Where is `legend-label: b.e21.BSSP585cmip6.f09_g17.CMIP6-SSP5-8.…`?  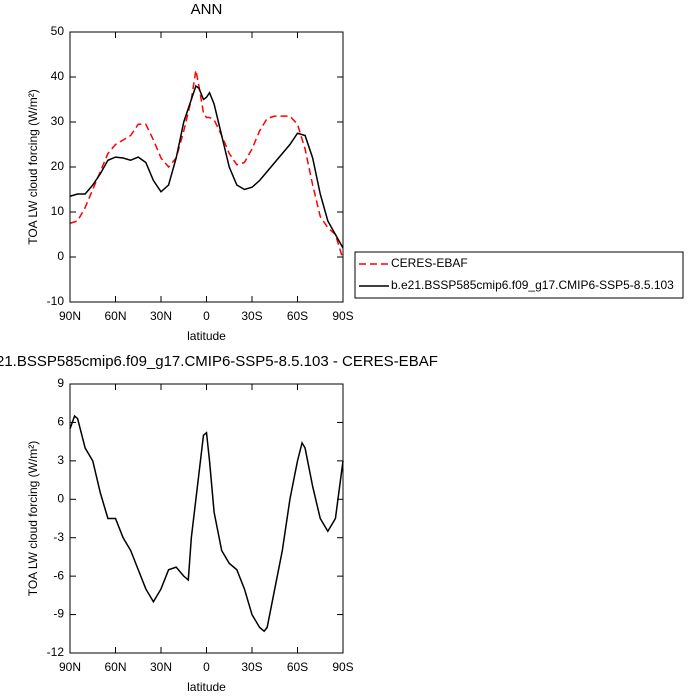 legend-label: b.e21.BSSP585cmip6.f09_g17.CMIP6-SSP5-8.… is located at coordinates (532, 285).